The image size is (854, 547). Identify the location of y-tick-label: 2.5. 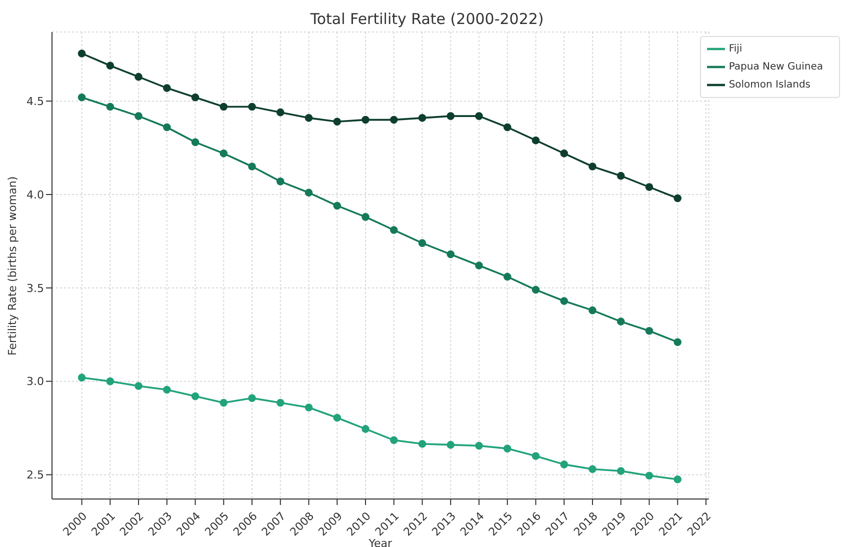
(35, 475).